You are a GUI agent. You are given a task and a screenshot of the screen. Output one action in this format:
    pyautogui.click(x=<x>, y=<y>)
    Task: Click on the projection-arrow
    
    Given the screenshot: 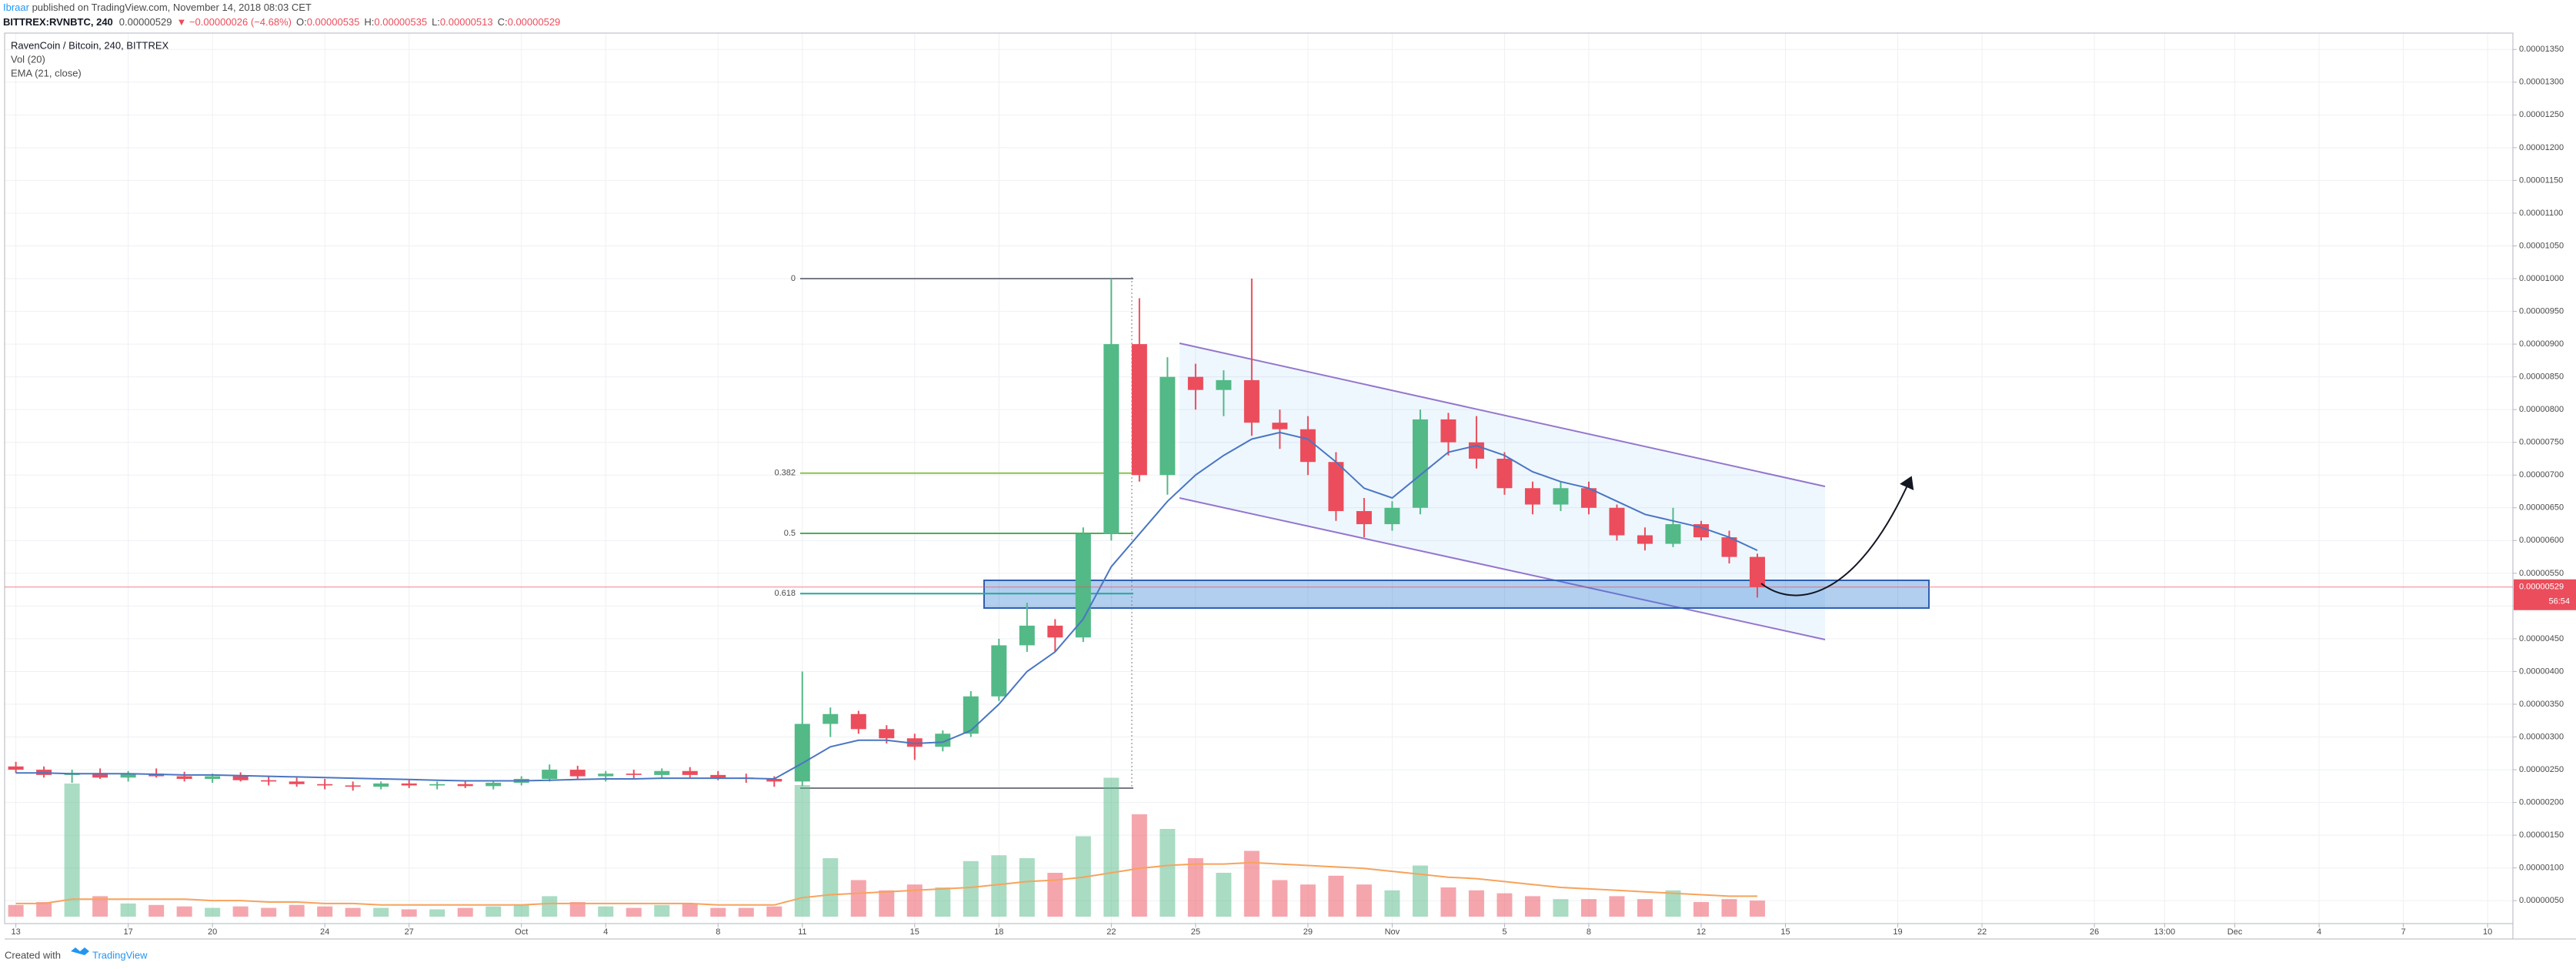 What is the action you would take?
    pyautogui.click(x=1837, y=536)
    